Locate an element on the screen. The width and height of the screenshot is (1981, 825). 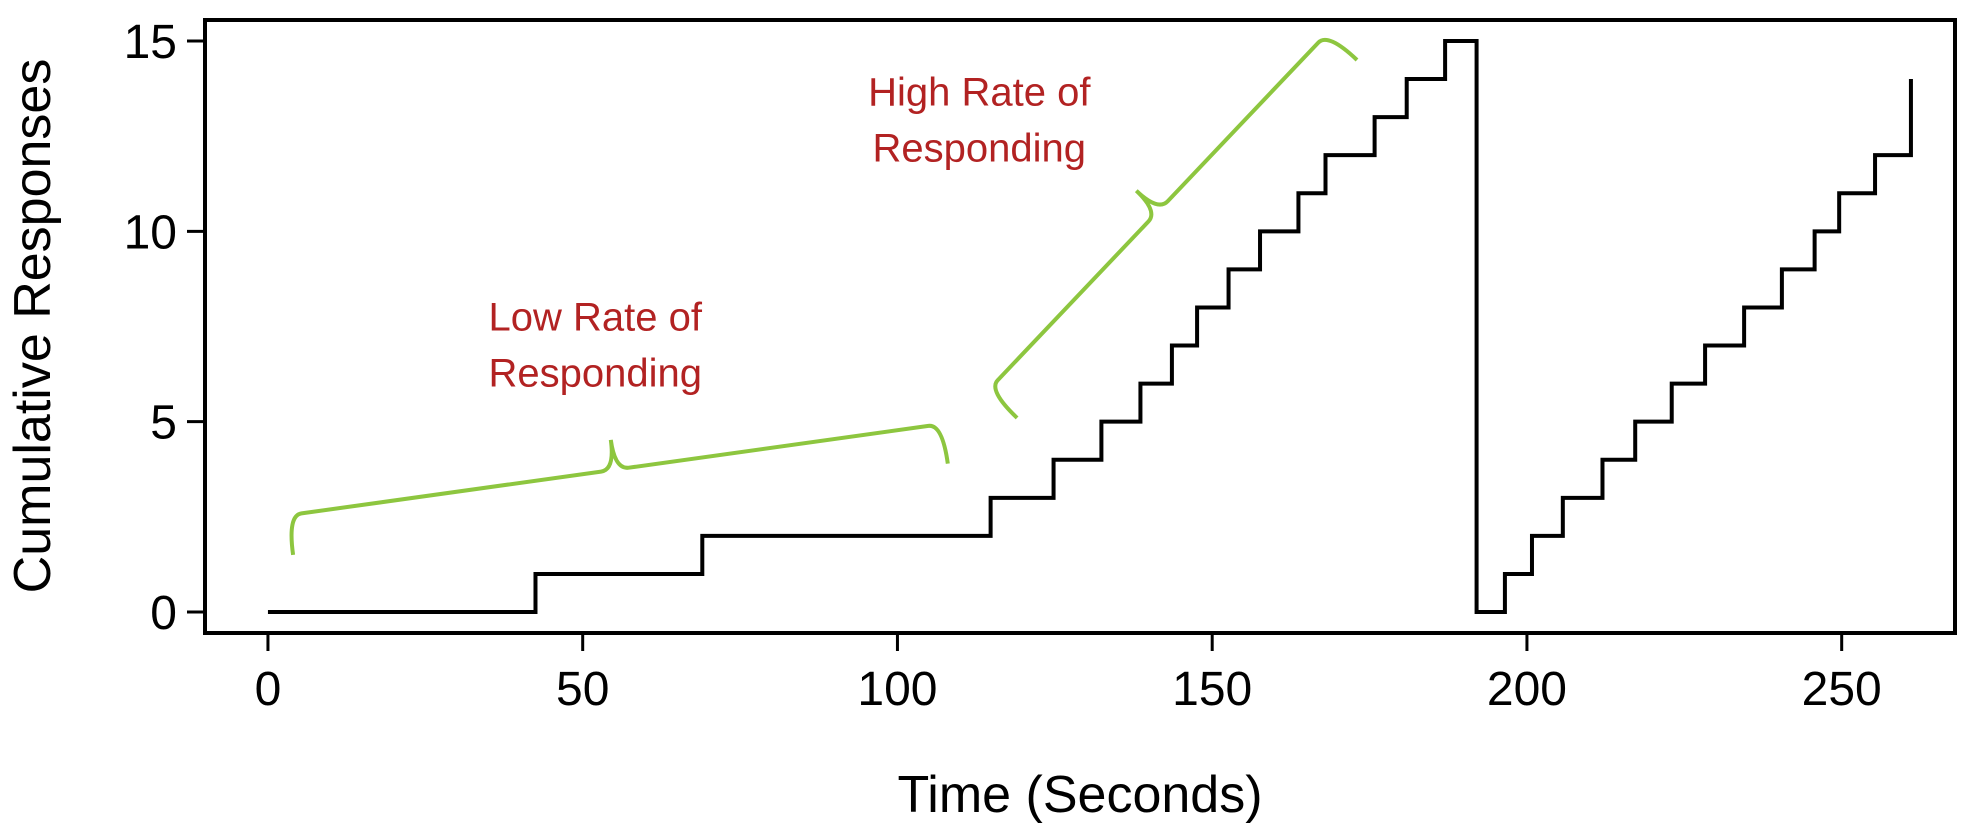
y-axis: 0 5 10 15 is located at coordinates (164, 328).